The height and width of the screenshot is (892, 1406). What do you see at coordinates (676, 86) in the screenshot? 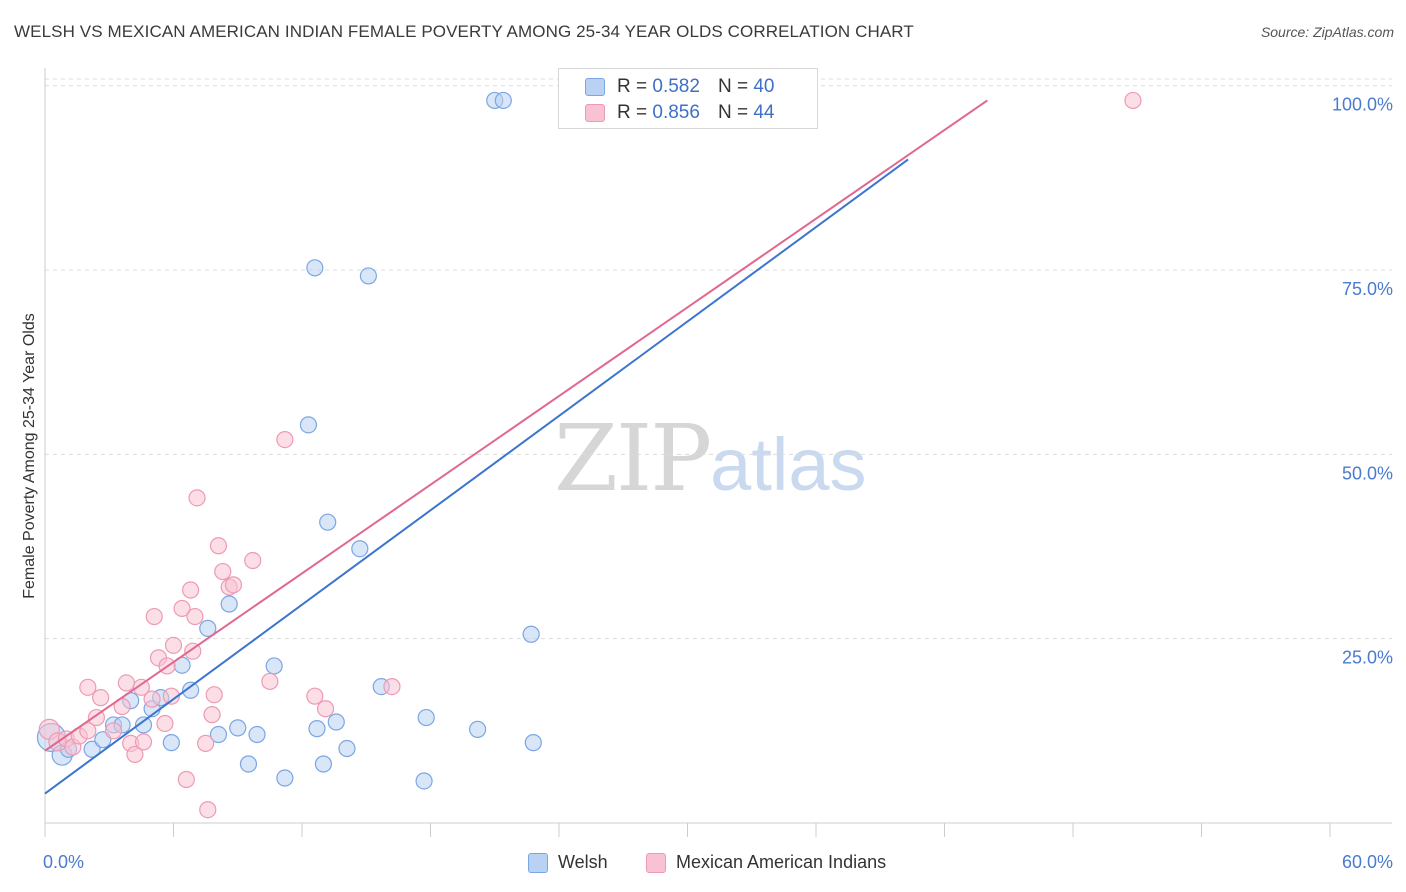
I see `legend-r-value: 0.582` at bounding box center [676, 86].